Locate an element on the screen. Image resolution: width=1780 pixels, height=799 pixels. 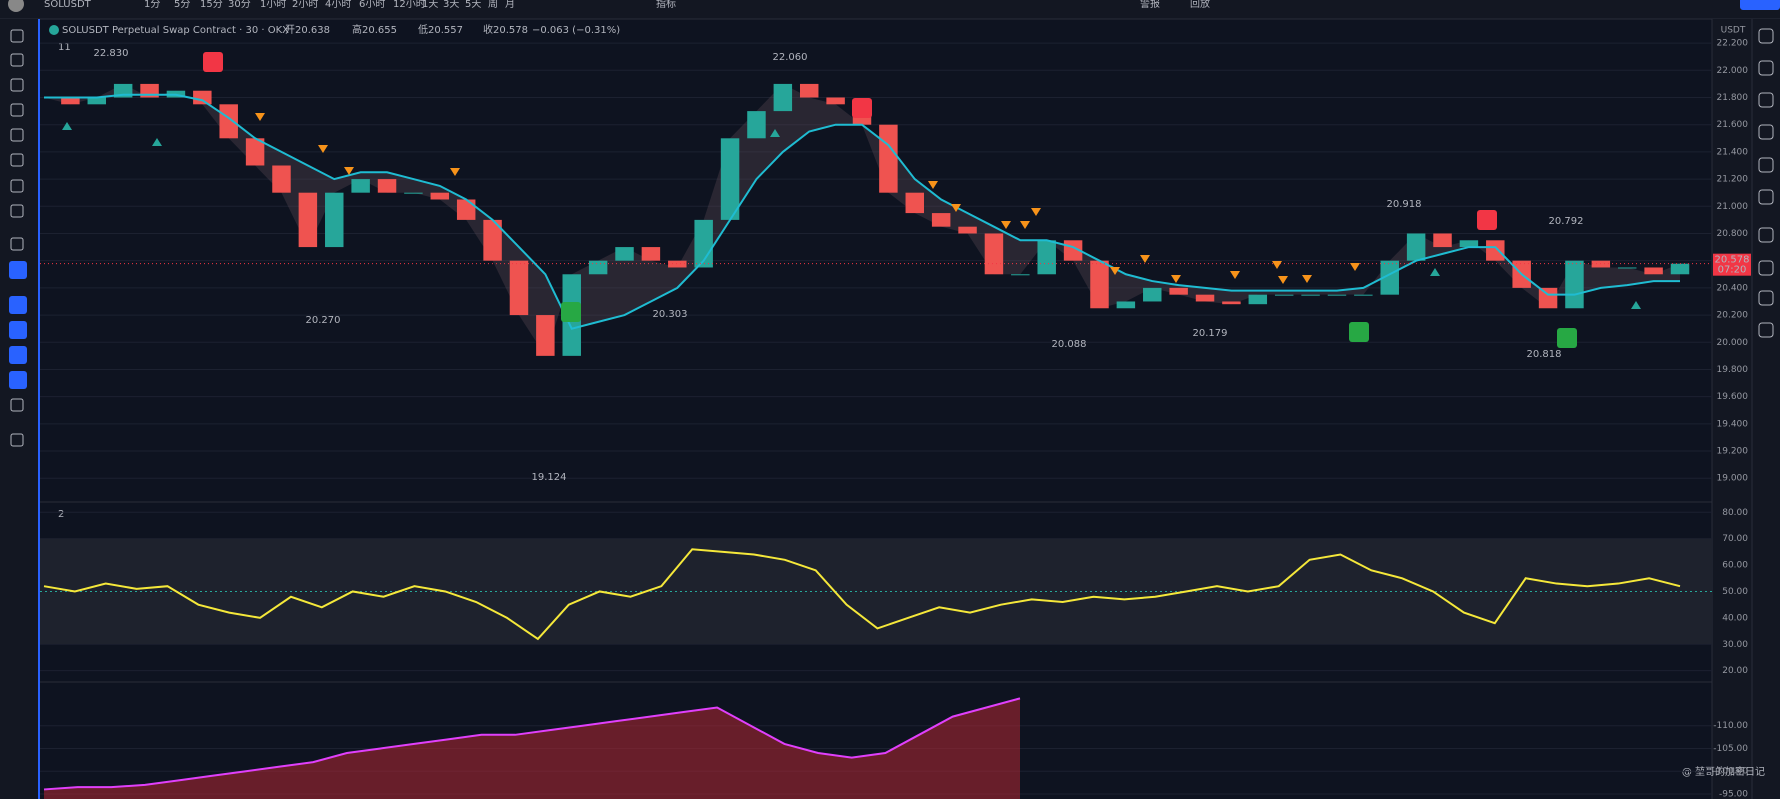
timeframe: 1小时 is located at coordinates (273, 5).